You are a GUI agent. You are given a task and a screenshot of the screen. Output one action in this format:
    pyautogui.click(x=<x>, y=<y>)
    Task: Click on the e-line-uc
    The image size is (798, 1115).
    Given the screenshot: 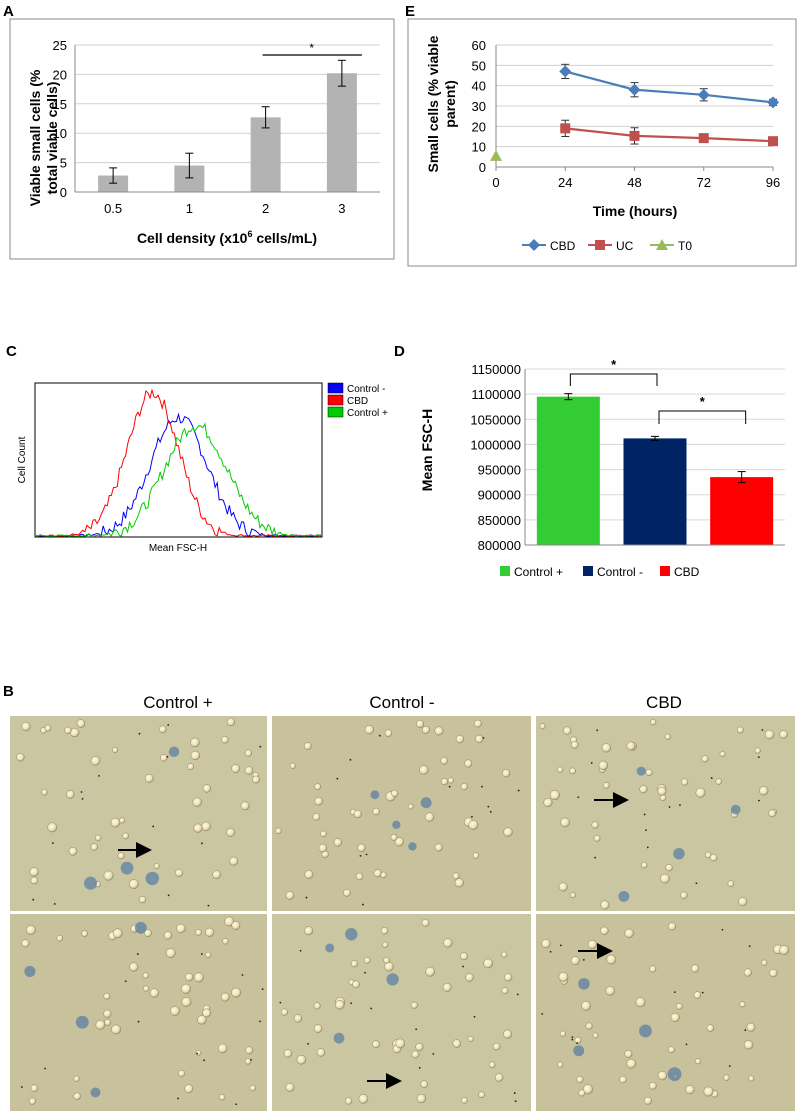 What is the action you would take?
    pyautogui.click(x=669, y=135)
    